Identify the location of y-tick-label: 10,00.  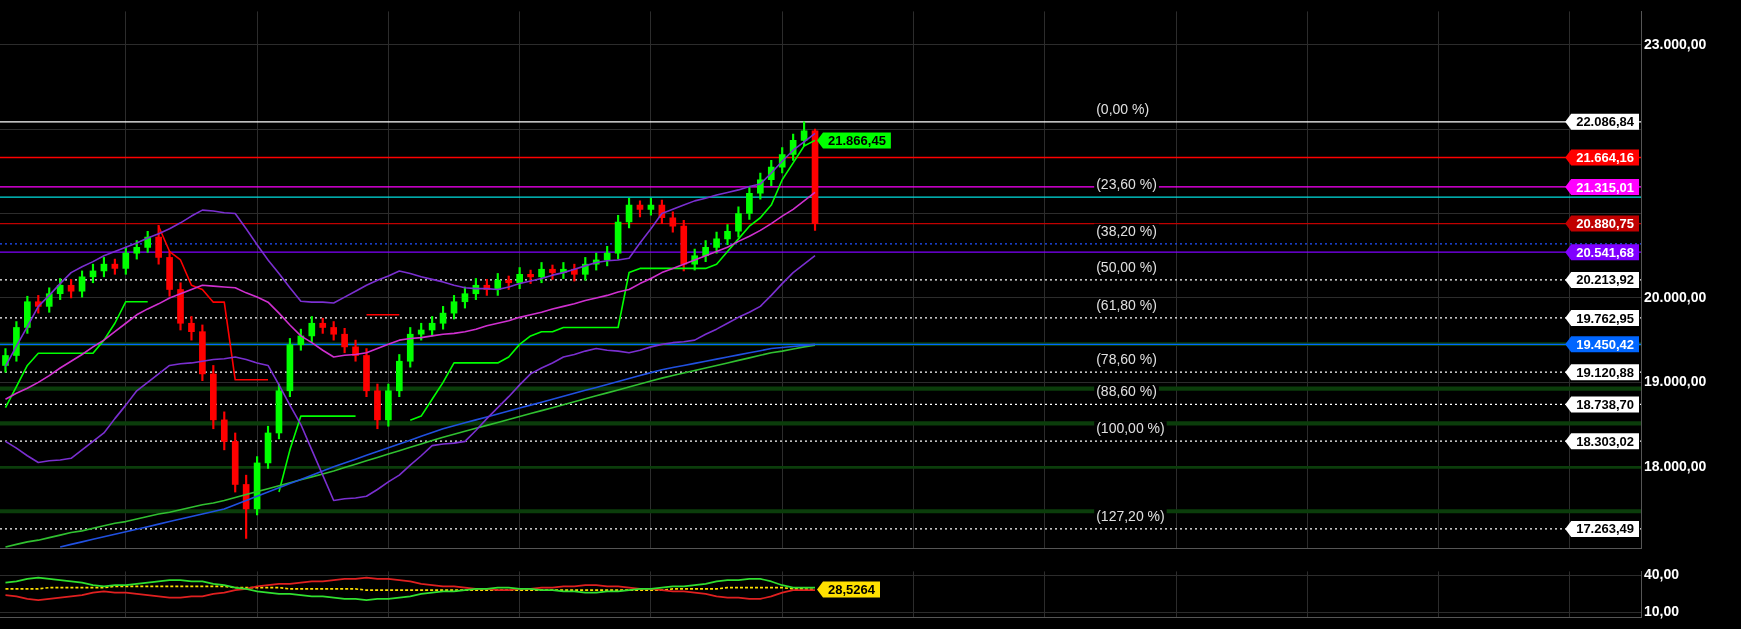
(1662, 611).